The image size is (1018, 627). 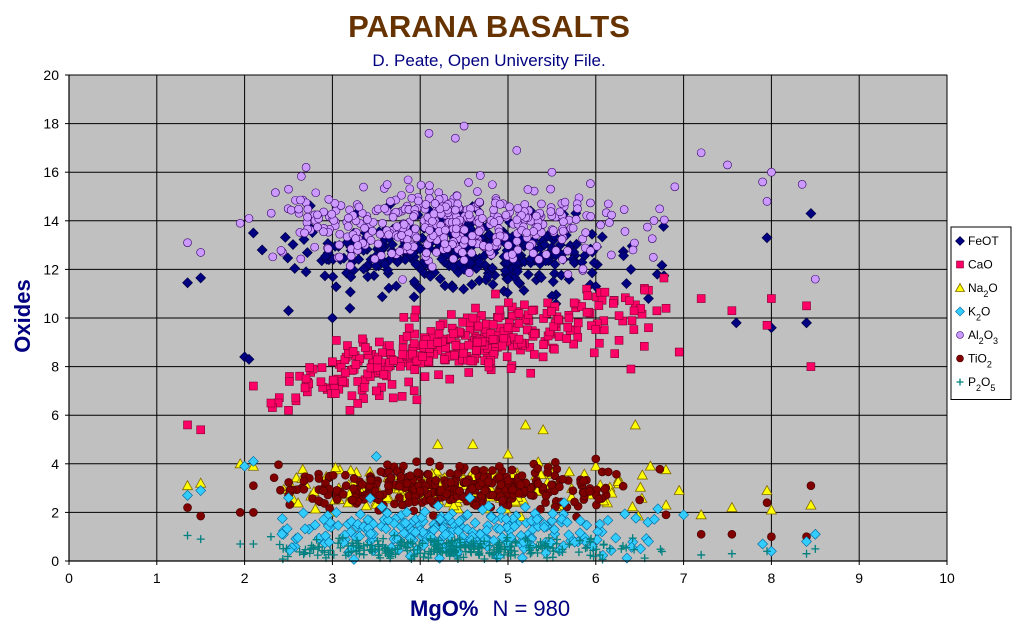 What do you see at coordinates (55, 415) in the screenshot?
I see `y-tick-label: 6` at bounding box center [55, 415].